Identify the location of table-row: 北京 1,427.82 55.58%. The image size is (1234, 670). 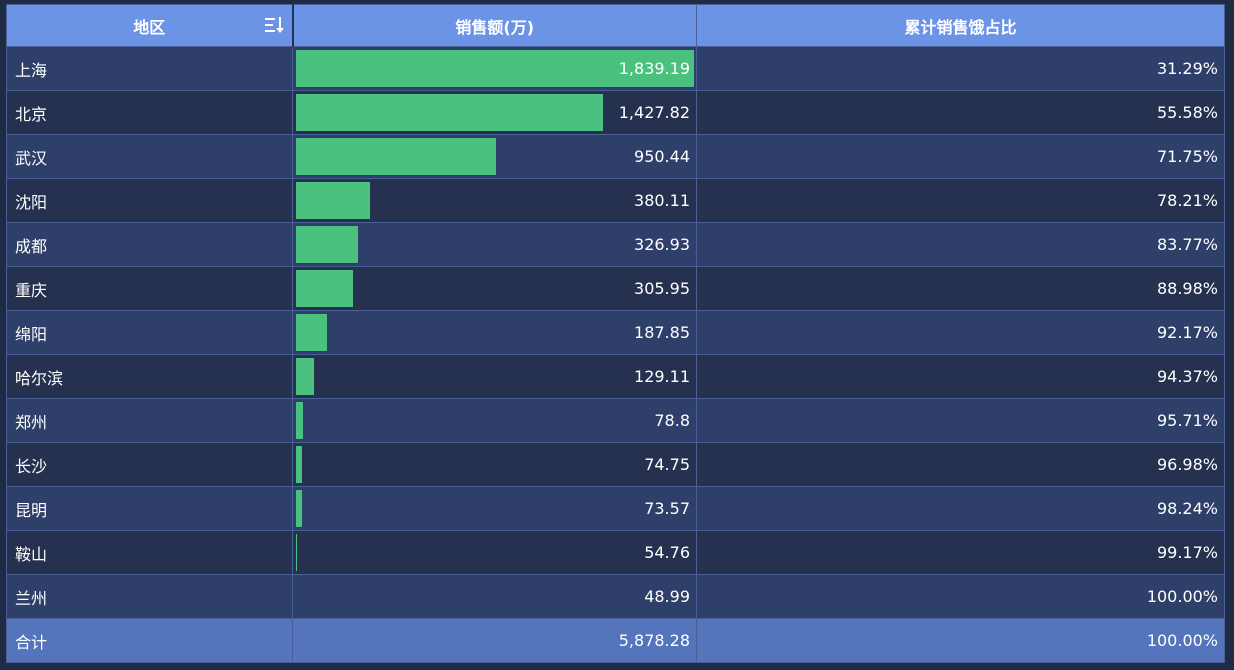
(615, 112).